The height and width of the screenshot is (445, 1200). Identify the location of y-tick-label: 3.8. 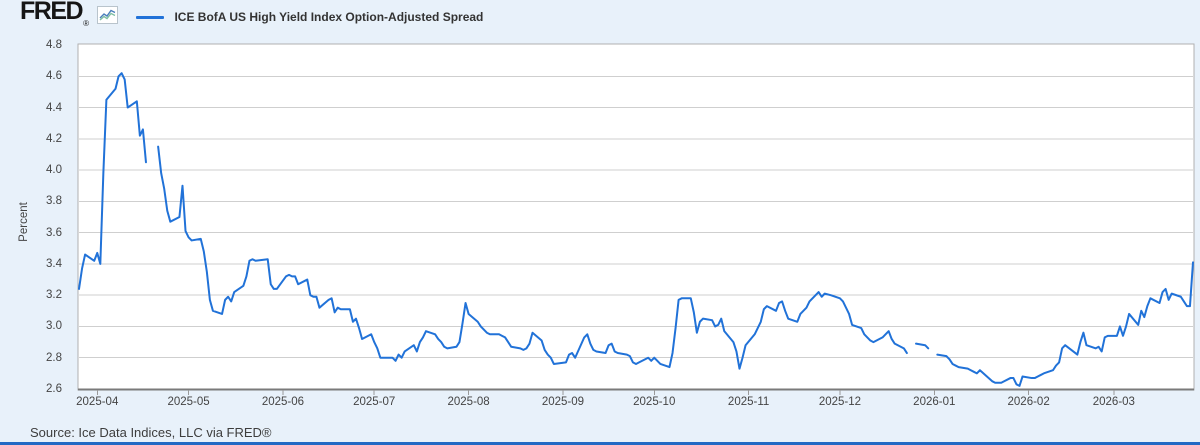
(54, 201).